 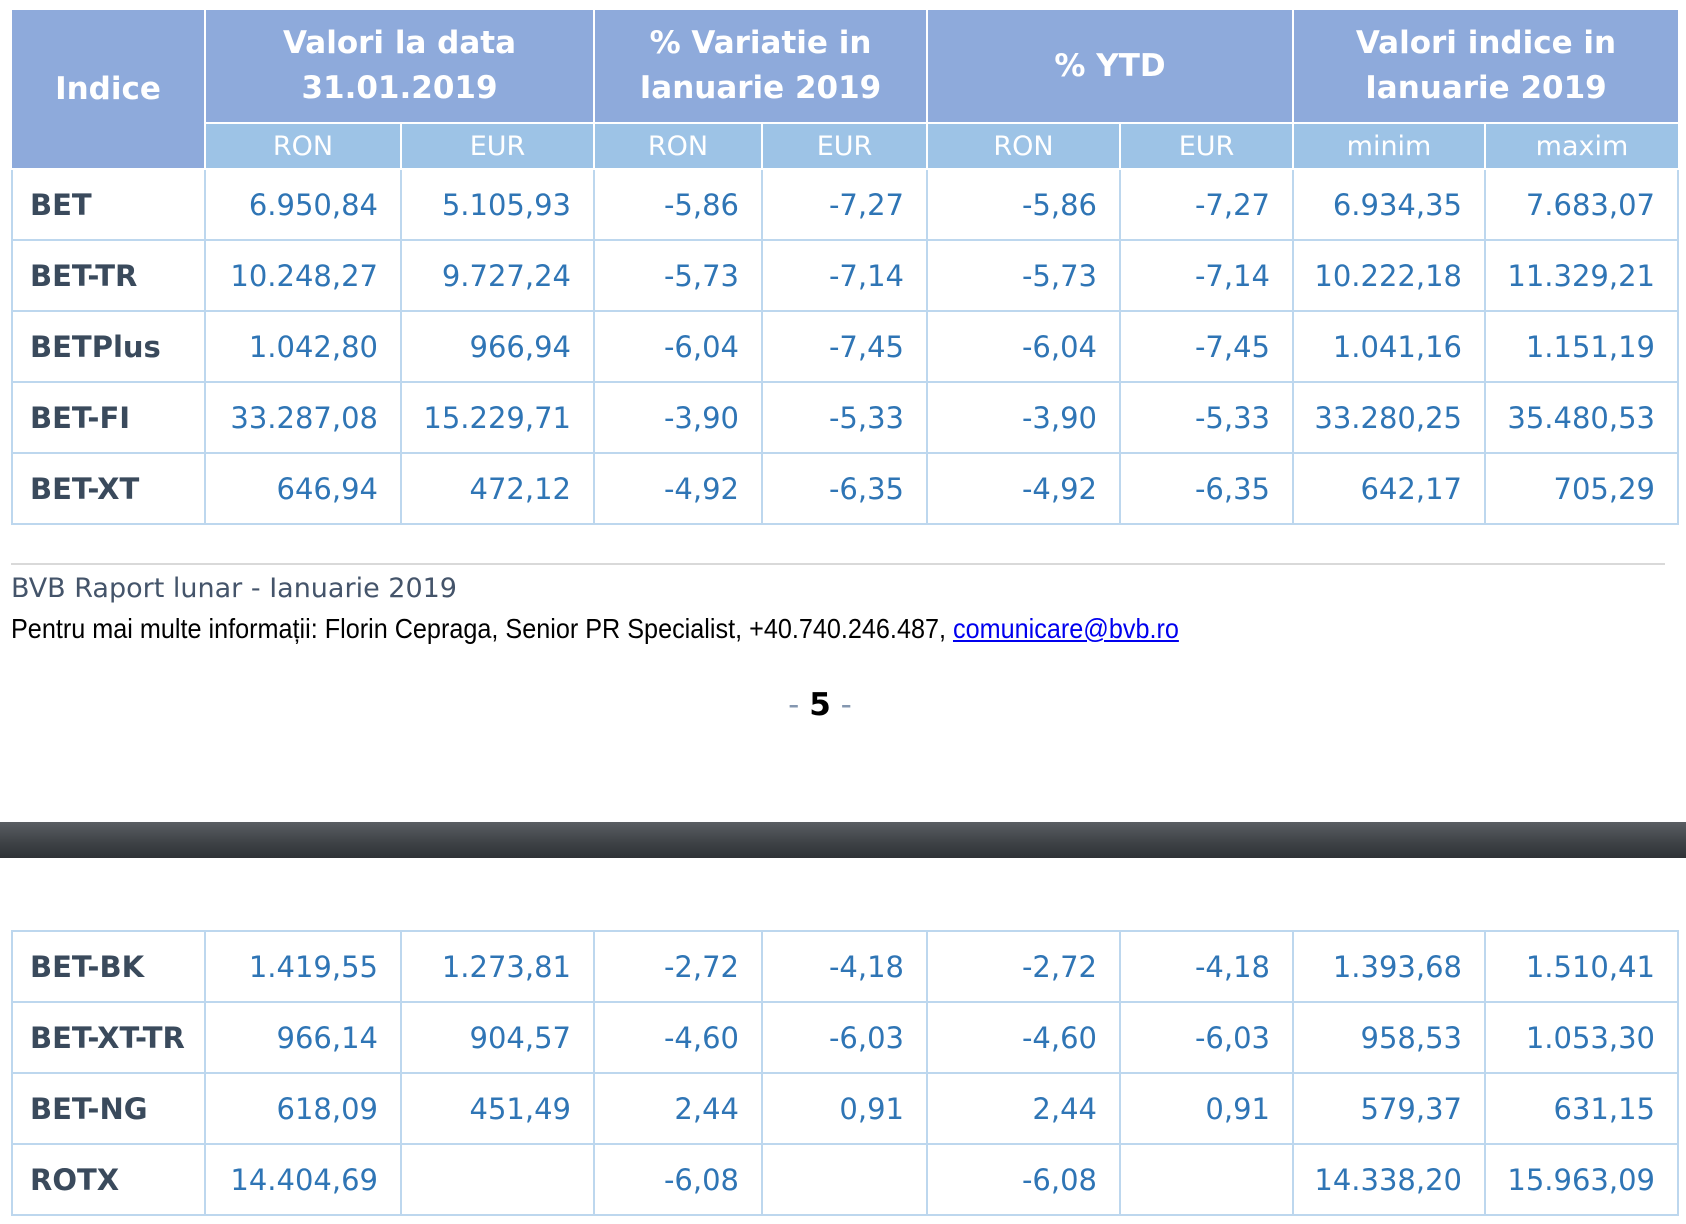 I want to click on index-name: BET, so click(x=108, y=204).